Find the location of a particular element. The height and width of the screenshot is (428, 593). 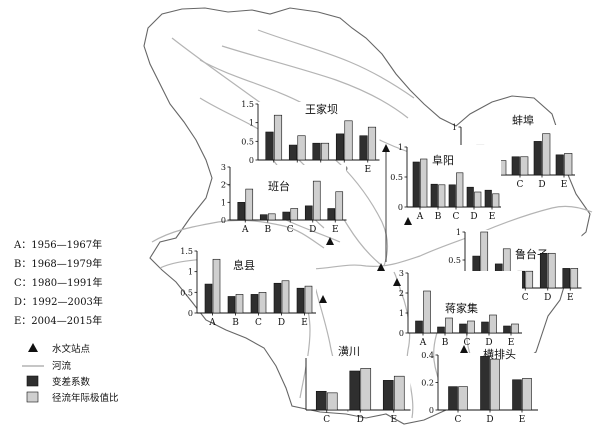

y-tick-label: 0.2 is located at coordinates (427, 383).